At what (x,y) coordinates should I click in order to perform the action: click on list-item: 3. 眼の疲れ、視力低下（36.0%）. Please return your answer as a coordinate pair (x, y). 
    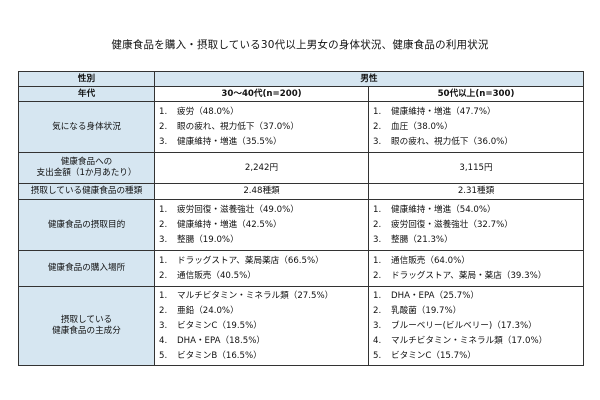
    Looking at the image, I should click on (476, 142).